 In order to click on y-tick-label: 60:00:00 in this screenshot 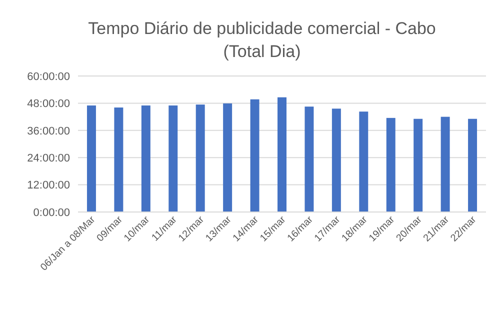, I will do `click(48, 76)`.